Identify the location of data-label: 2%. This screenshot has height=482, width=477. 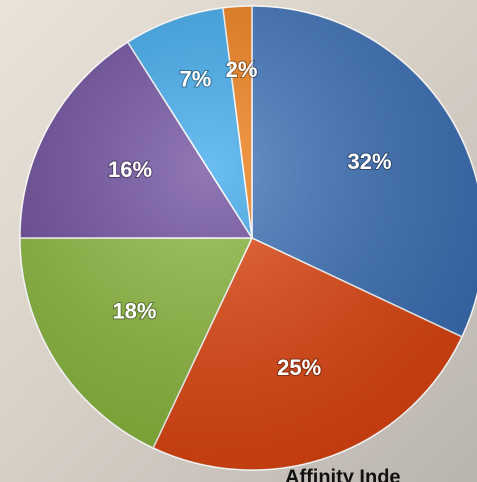
(242, 69).